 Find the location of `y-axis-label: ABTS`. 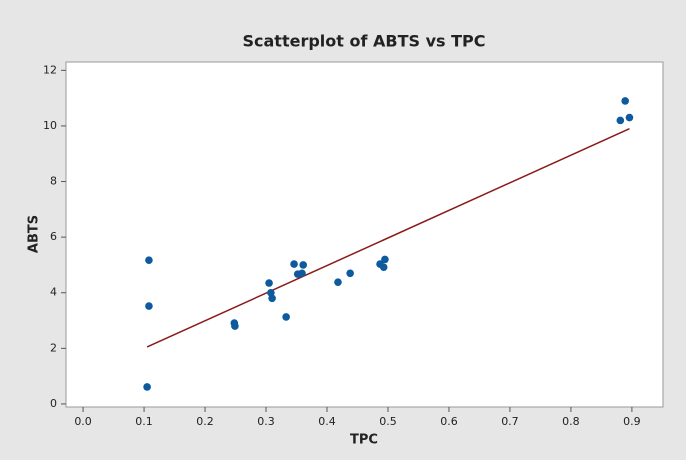

y-axis-label: ABTS is located at coordinates (34, 234).